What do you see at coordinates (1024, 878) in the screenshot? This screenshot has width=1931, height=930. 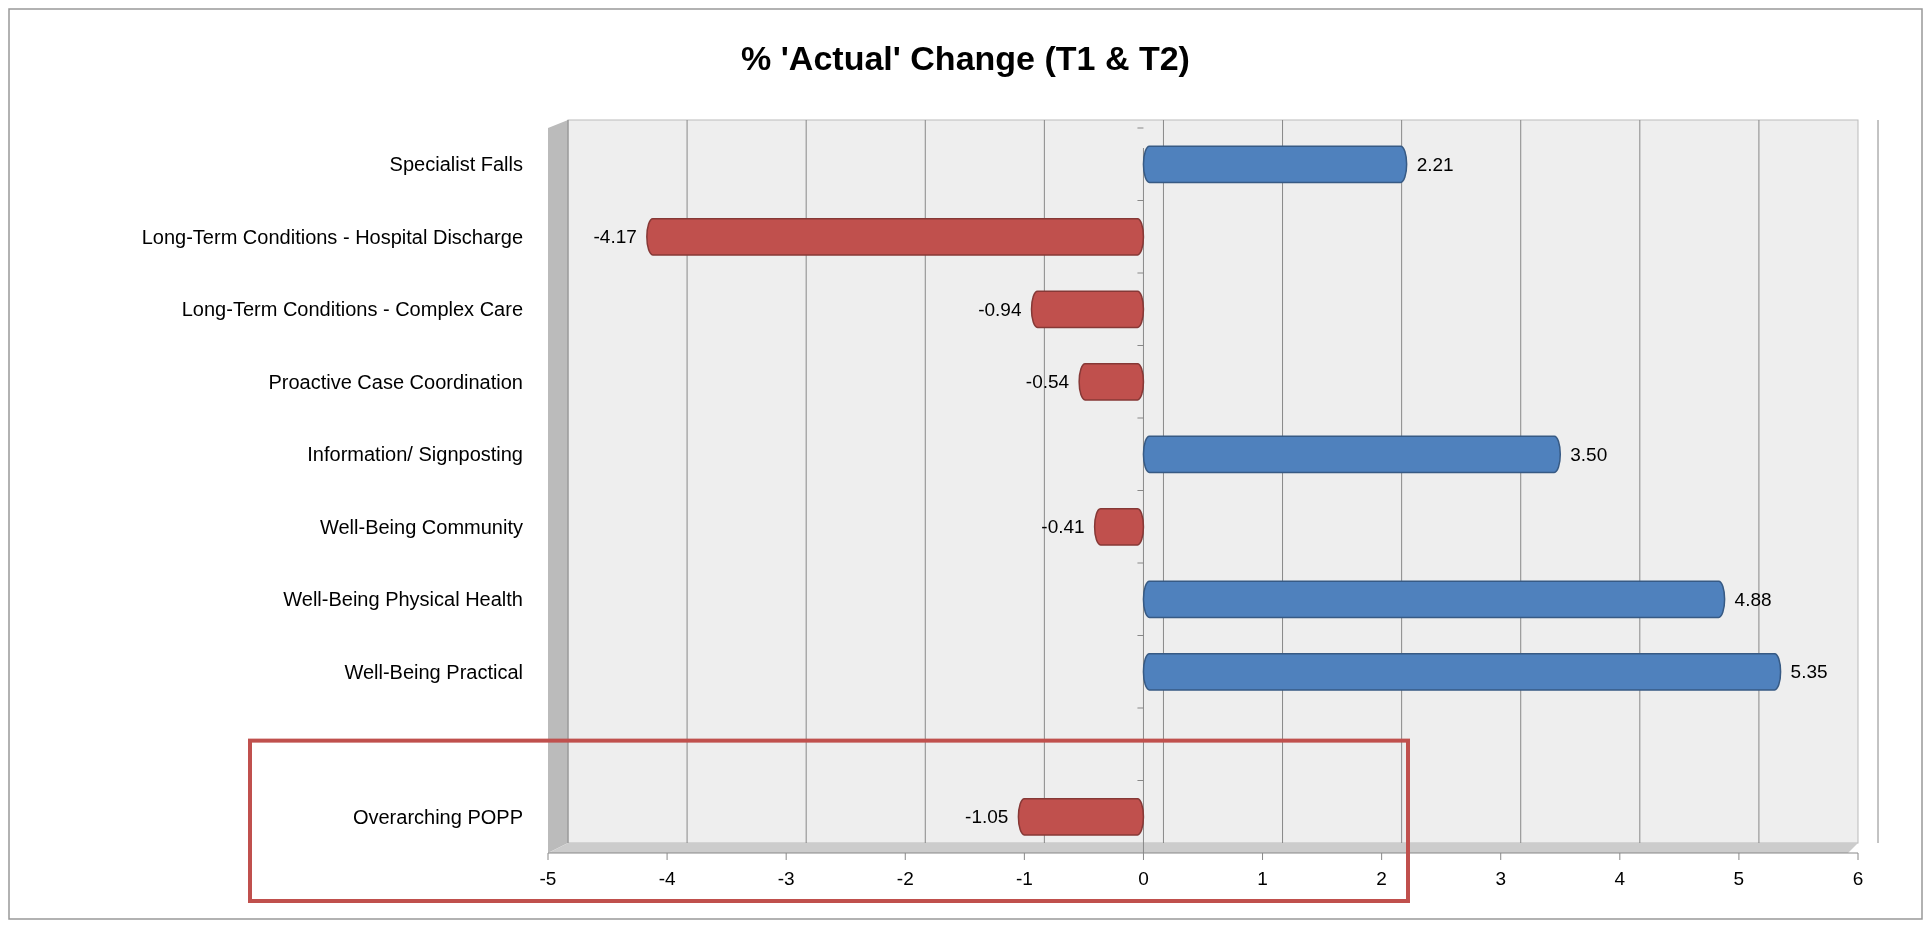 I see `x-tick-label: -1` at bounding box center [1024, 878].